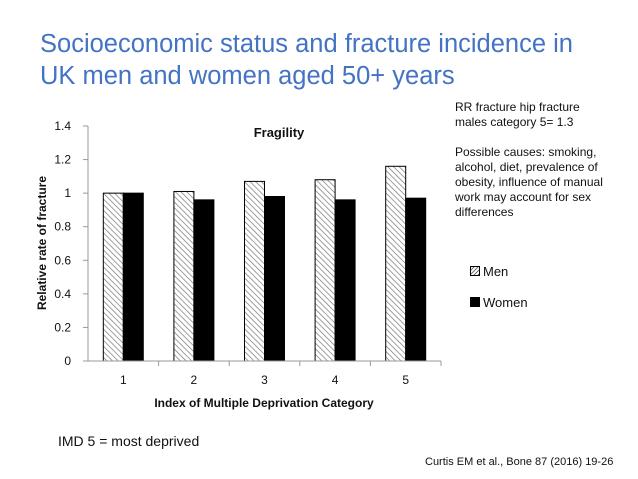  I want to click on x-tick-label: 4, so click(335, 380).